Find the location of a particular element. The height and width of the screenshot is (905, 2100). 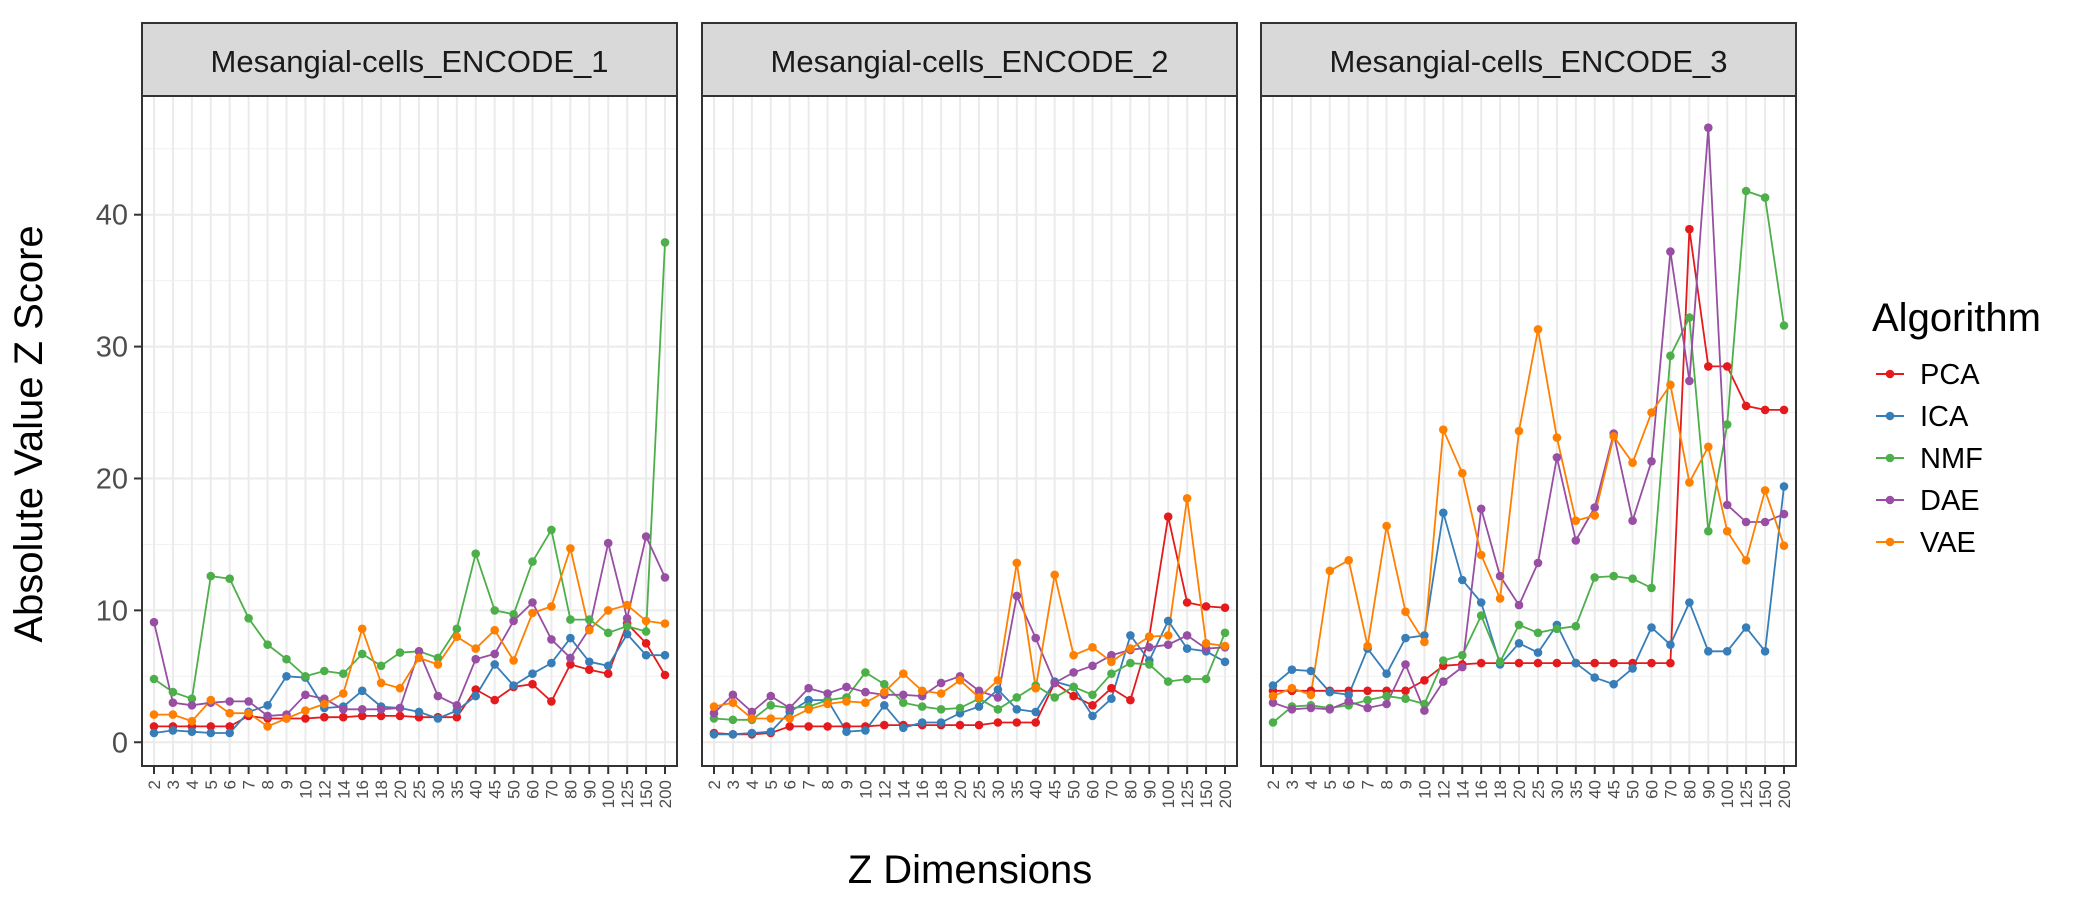

x-tick-label: 35 is located at coordinates (457, 789).